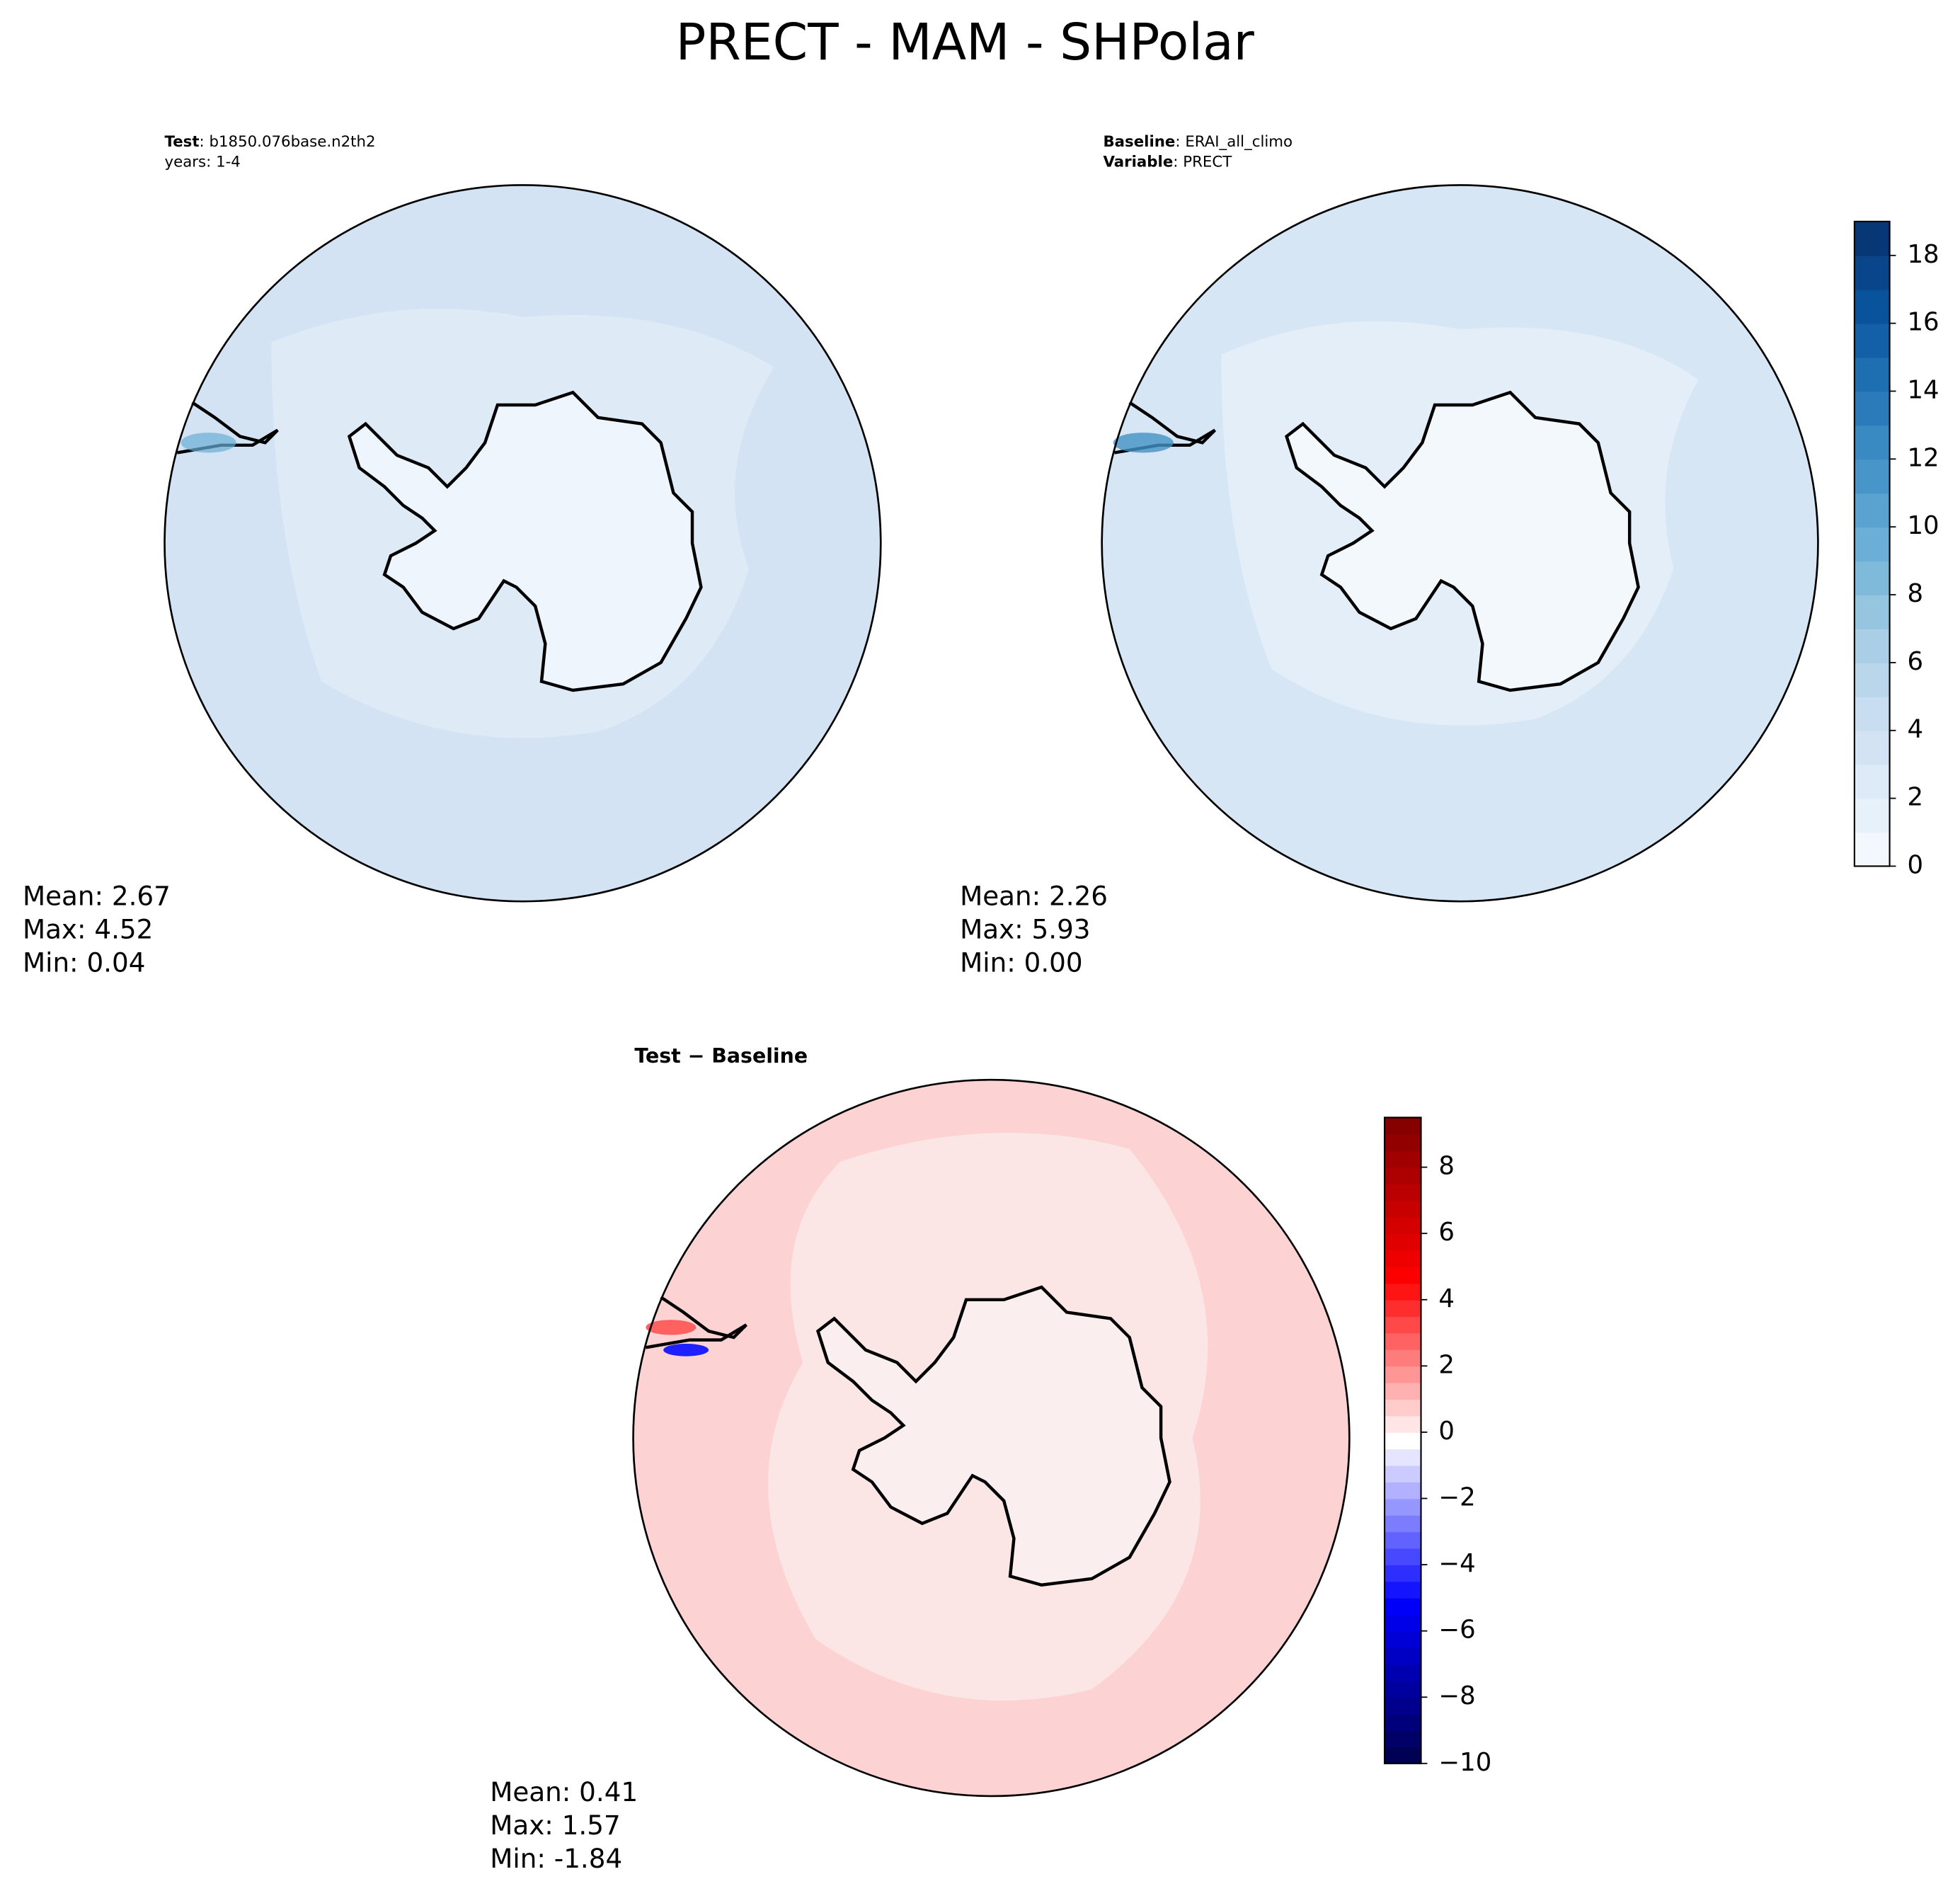 The image size is (1960, 1891). What do you see at coordinates (555, 1825) in the screenshot?
I see `stat-line: Max: 1.57` at bounding box center [555, 1825].